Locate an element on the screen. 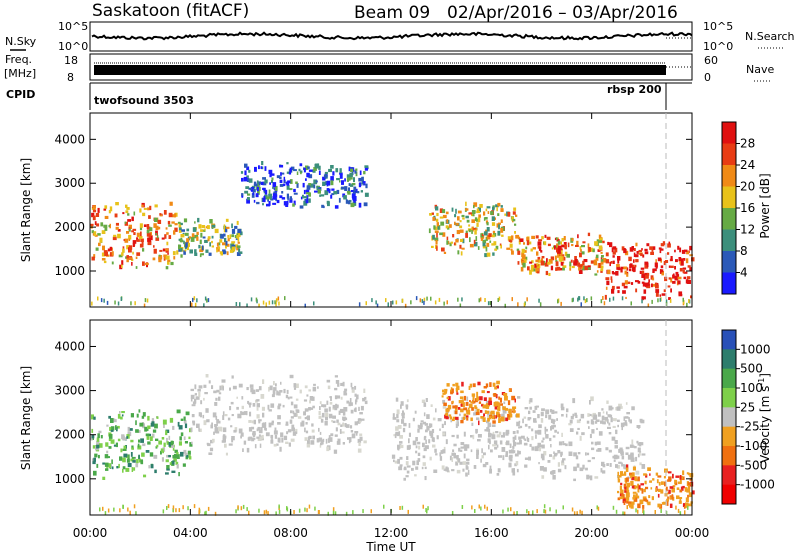 The width and height of the screenshot is (800, 554). colorbar-frame is located at coordinates (729, 417).